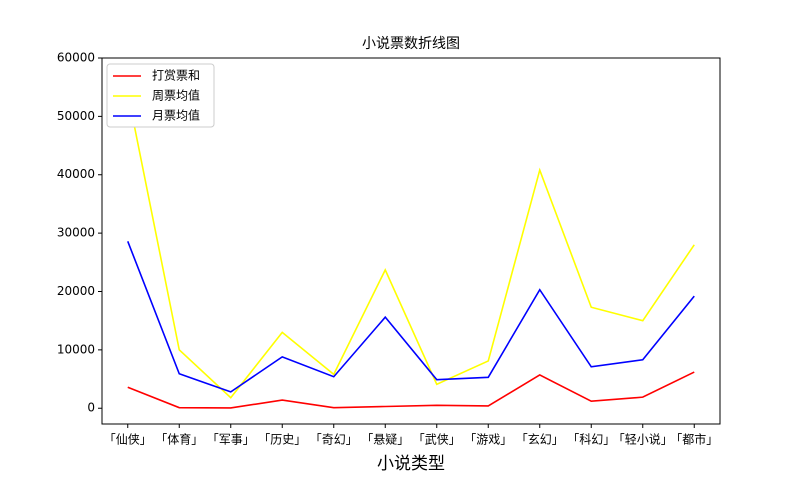 The image size is (800, 478). I want to click on x-tick-label: 「悬疑」, so click(385, 439).